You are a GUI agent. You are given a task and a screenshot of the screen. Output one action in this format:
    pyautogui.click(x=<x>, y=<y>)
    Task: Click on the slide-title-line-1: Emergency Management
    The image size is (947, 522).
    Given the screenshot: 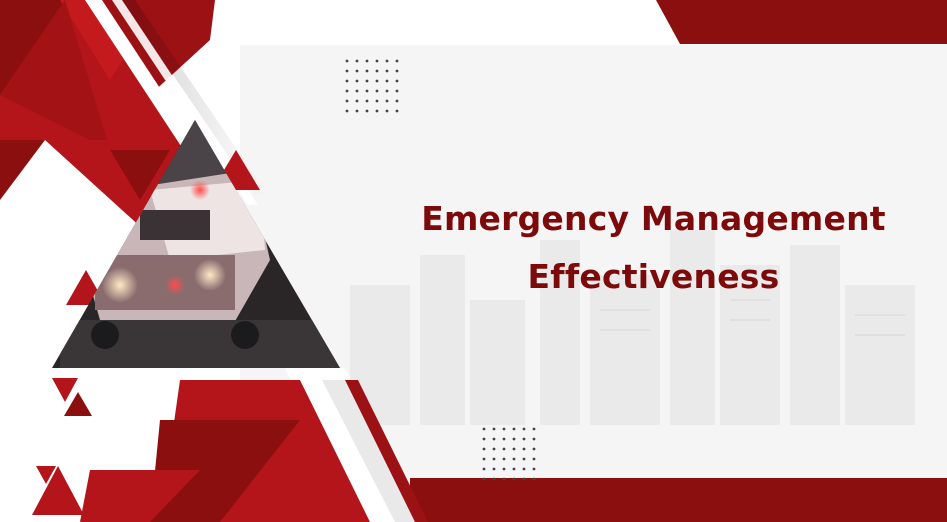 What is the action you would take?
    pyautogui.click(x=653, y=218)
    